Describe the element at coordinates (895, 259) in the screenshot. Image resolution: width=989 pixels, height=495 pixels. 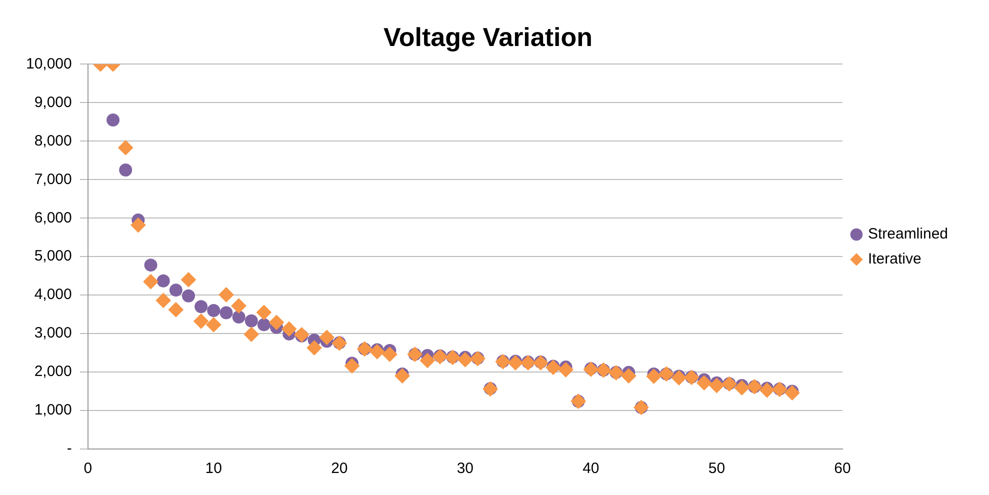
I see `legend-label: Iterative` at that location.